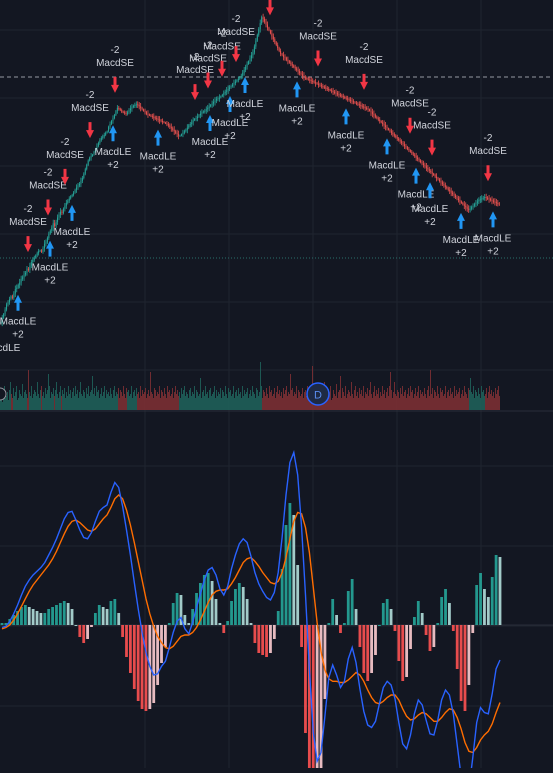  What do you see at coordinates (236, 19) in the screenshot?
I see `signal-qty-15: -2` at bounding box center [236, 19].